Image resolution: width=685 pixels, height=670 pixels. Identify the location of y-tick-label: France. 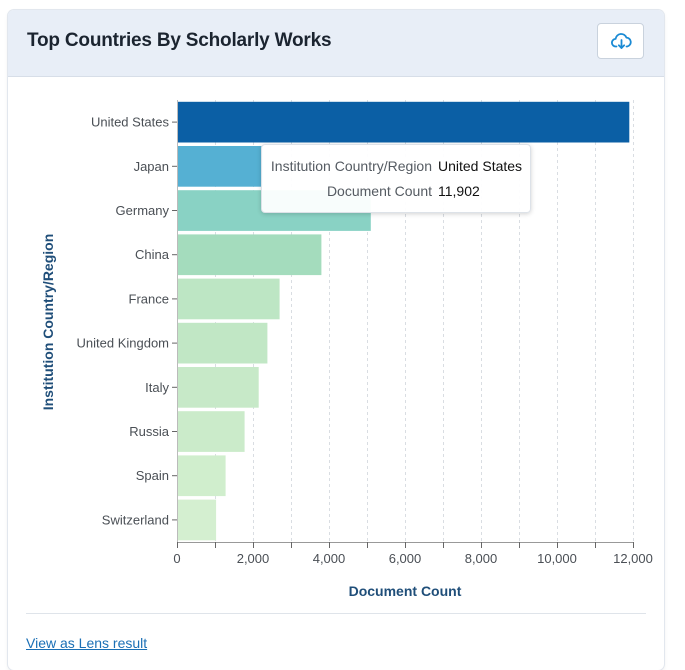
(149, 298).